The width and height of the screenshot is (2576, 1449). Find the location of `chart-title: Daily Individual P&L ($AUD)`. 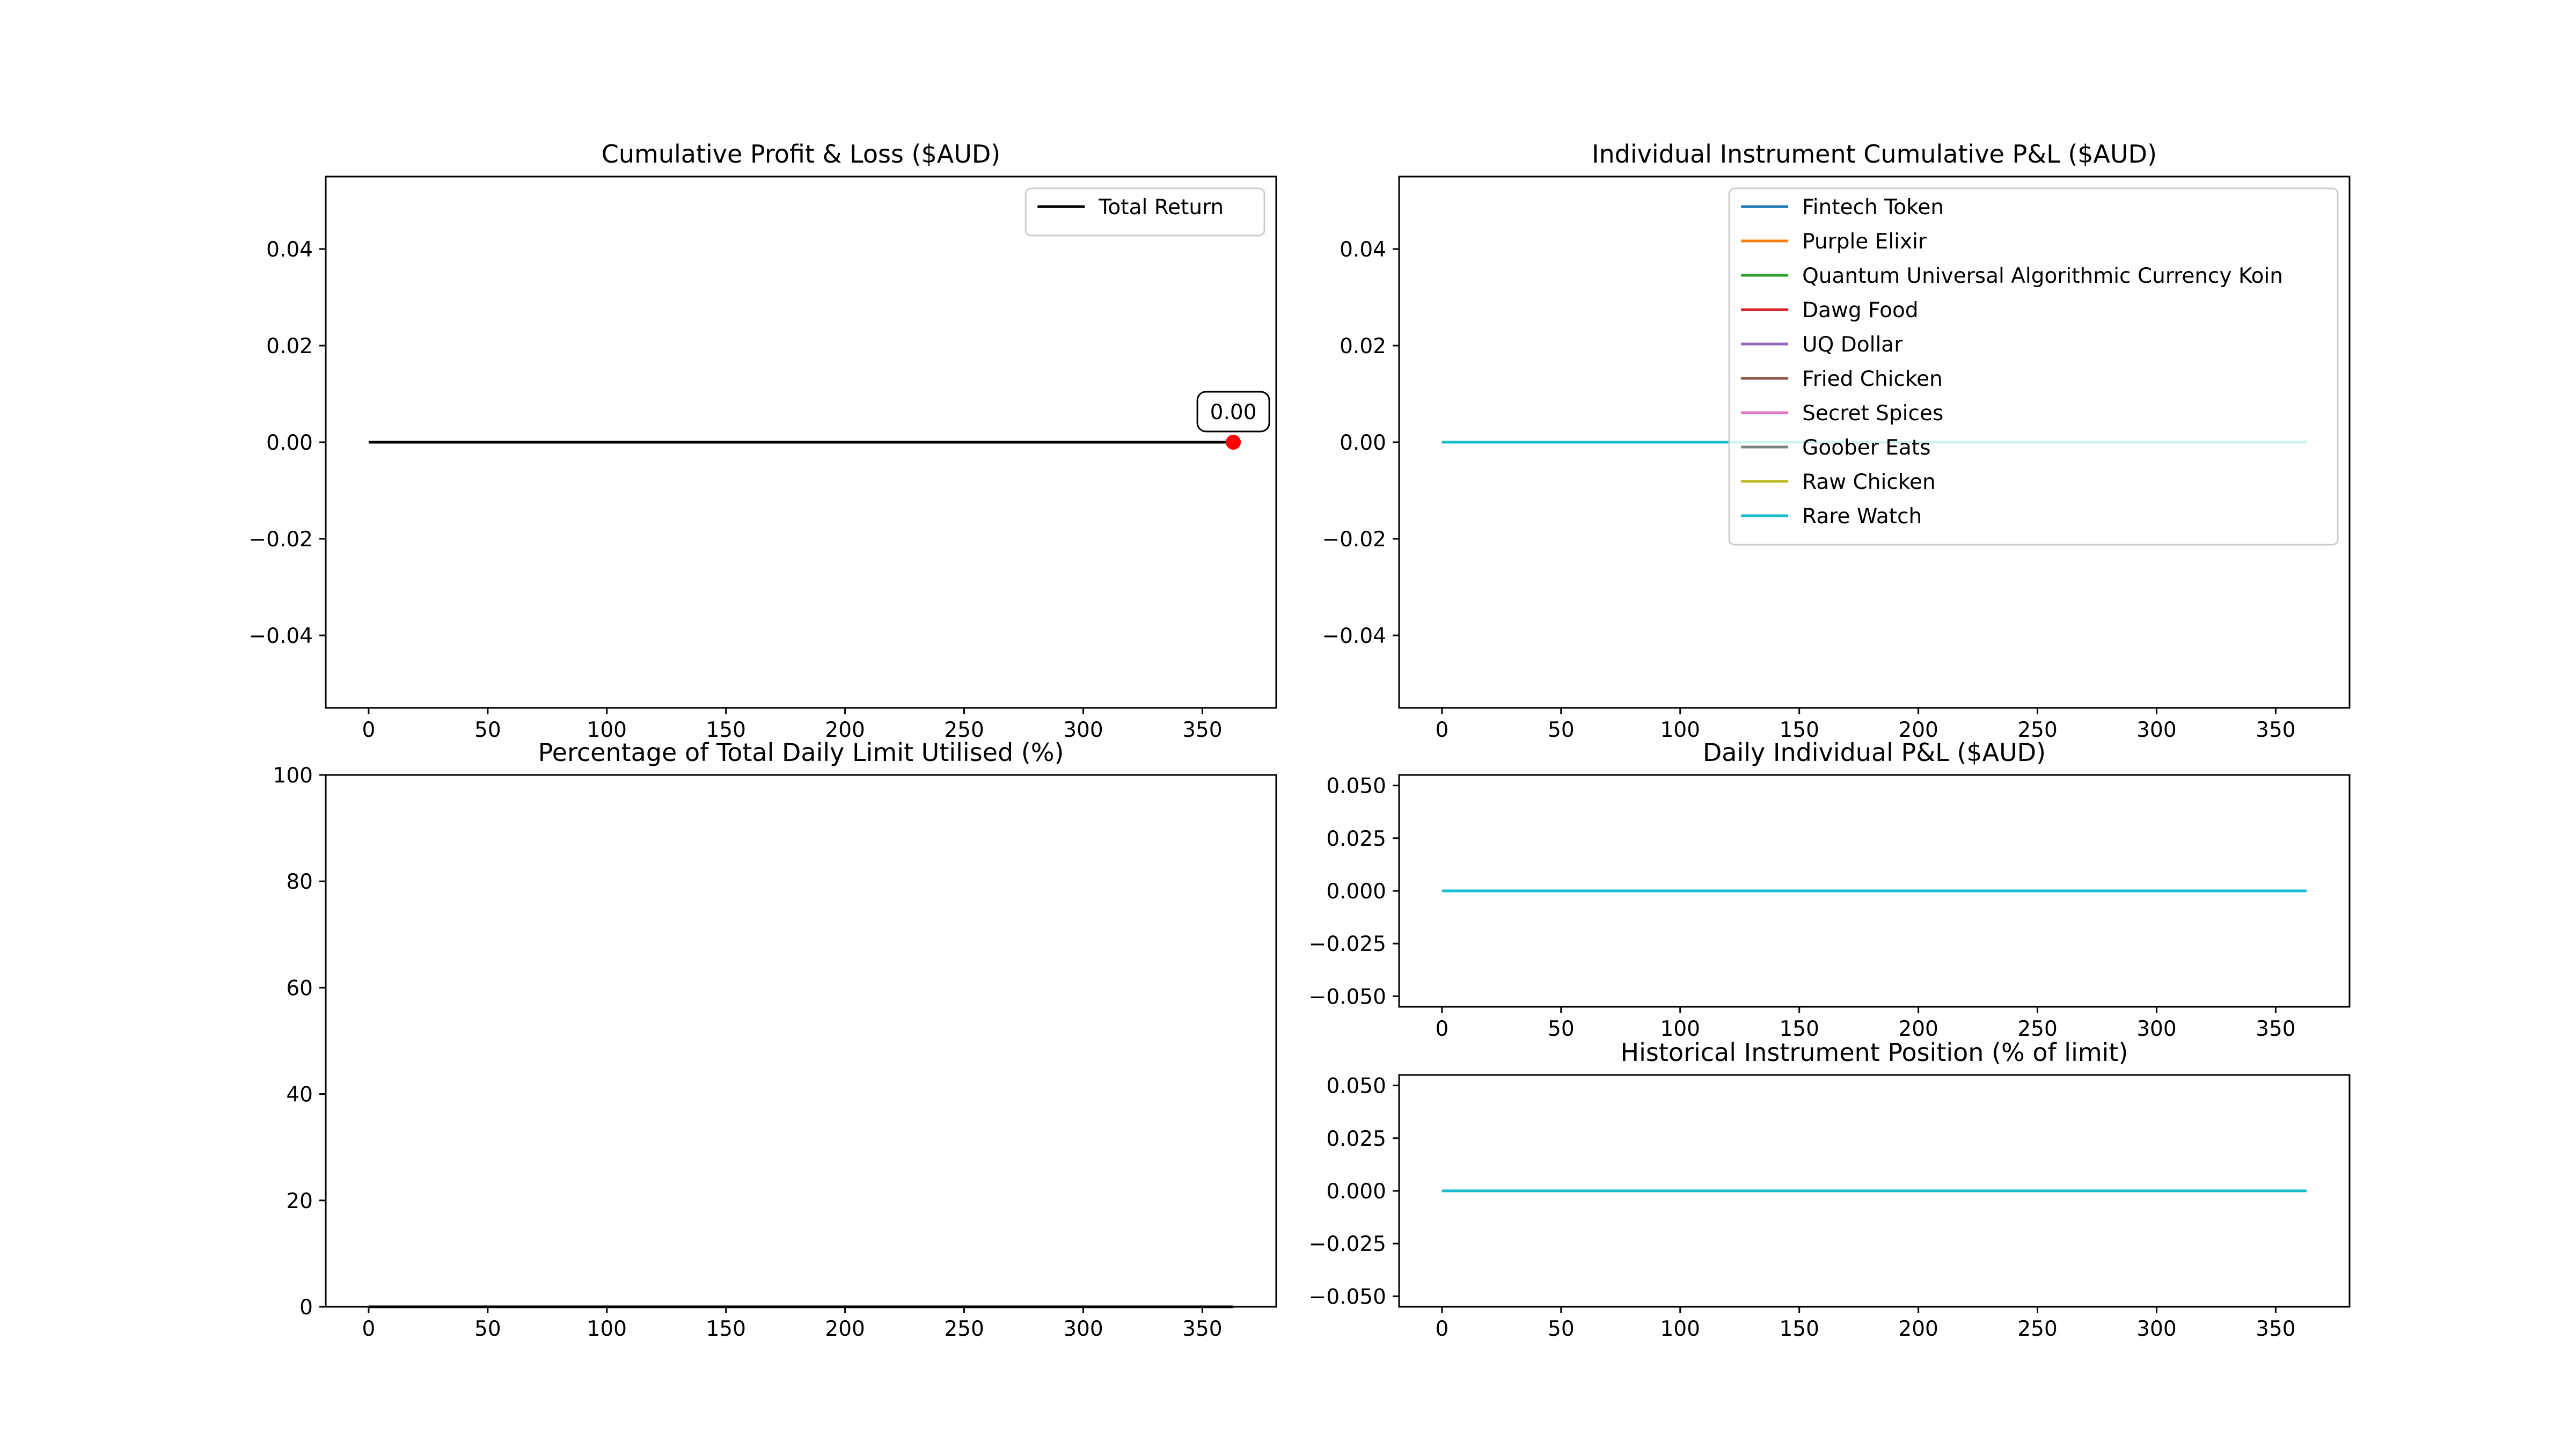

chart-title: Daily Individual P&L ($AUD) is located at coordinates (1874, 752).